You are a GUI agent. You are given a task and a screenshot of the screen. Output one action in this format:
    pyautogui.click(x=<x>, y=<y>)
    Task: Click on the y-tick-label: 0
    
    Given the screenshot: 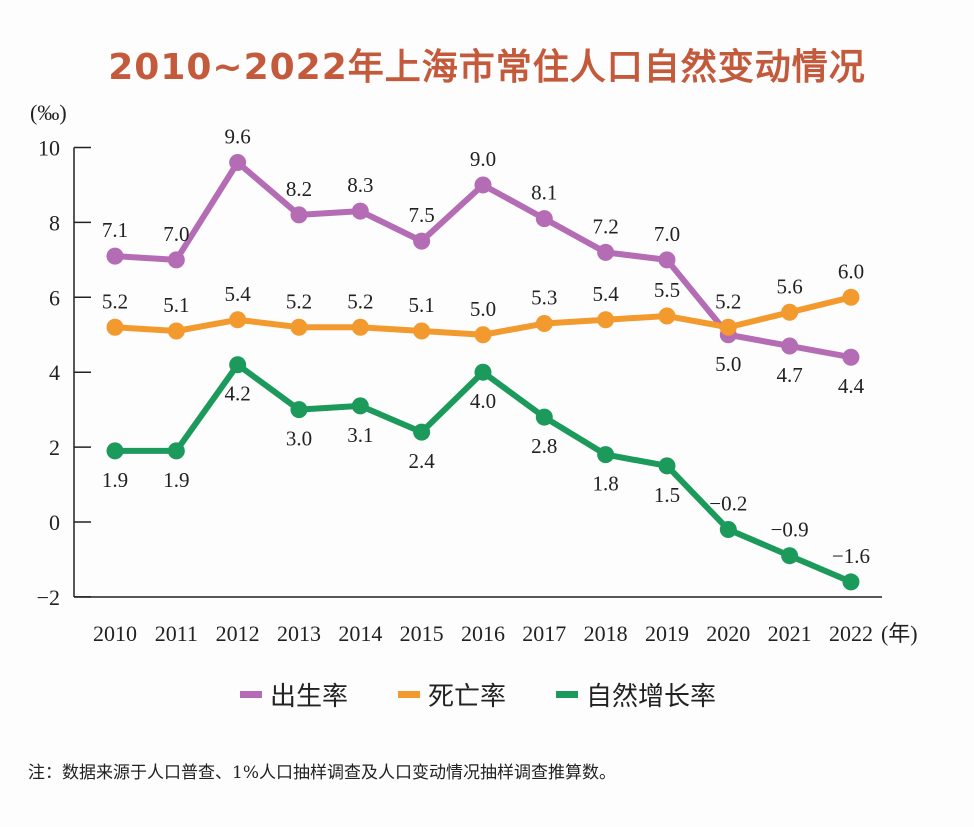 What is the action you would take?
    pyautogui.click(x=54, y=522)
    